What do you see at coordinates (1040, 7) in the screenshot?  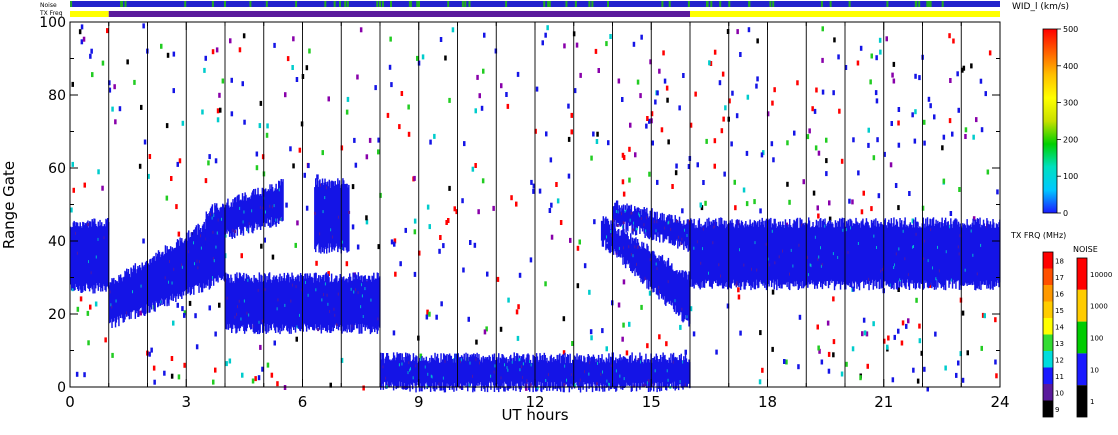 I see `width-colorbar-title: WID_l (km/s)` at bounding box center [1040, 7].